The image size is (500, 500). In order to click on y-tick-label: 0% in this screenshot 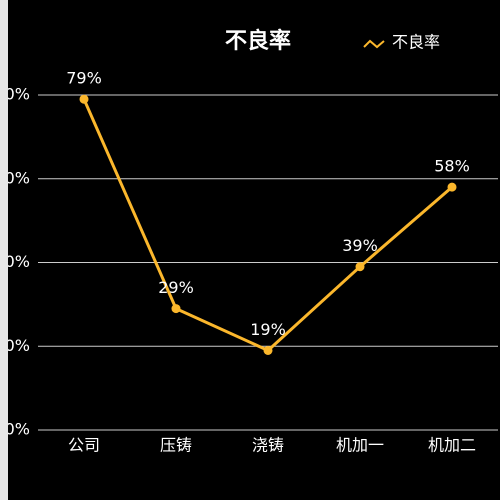, I will do `click(17, 429)`.